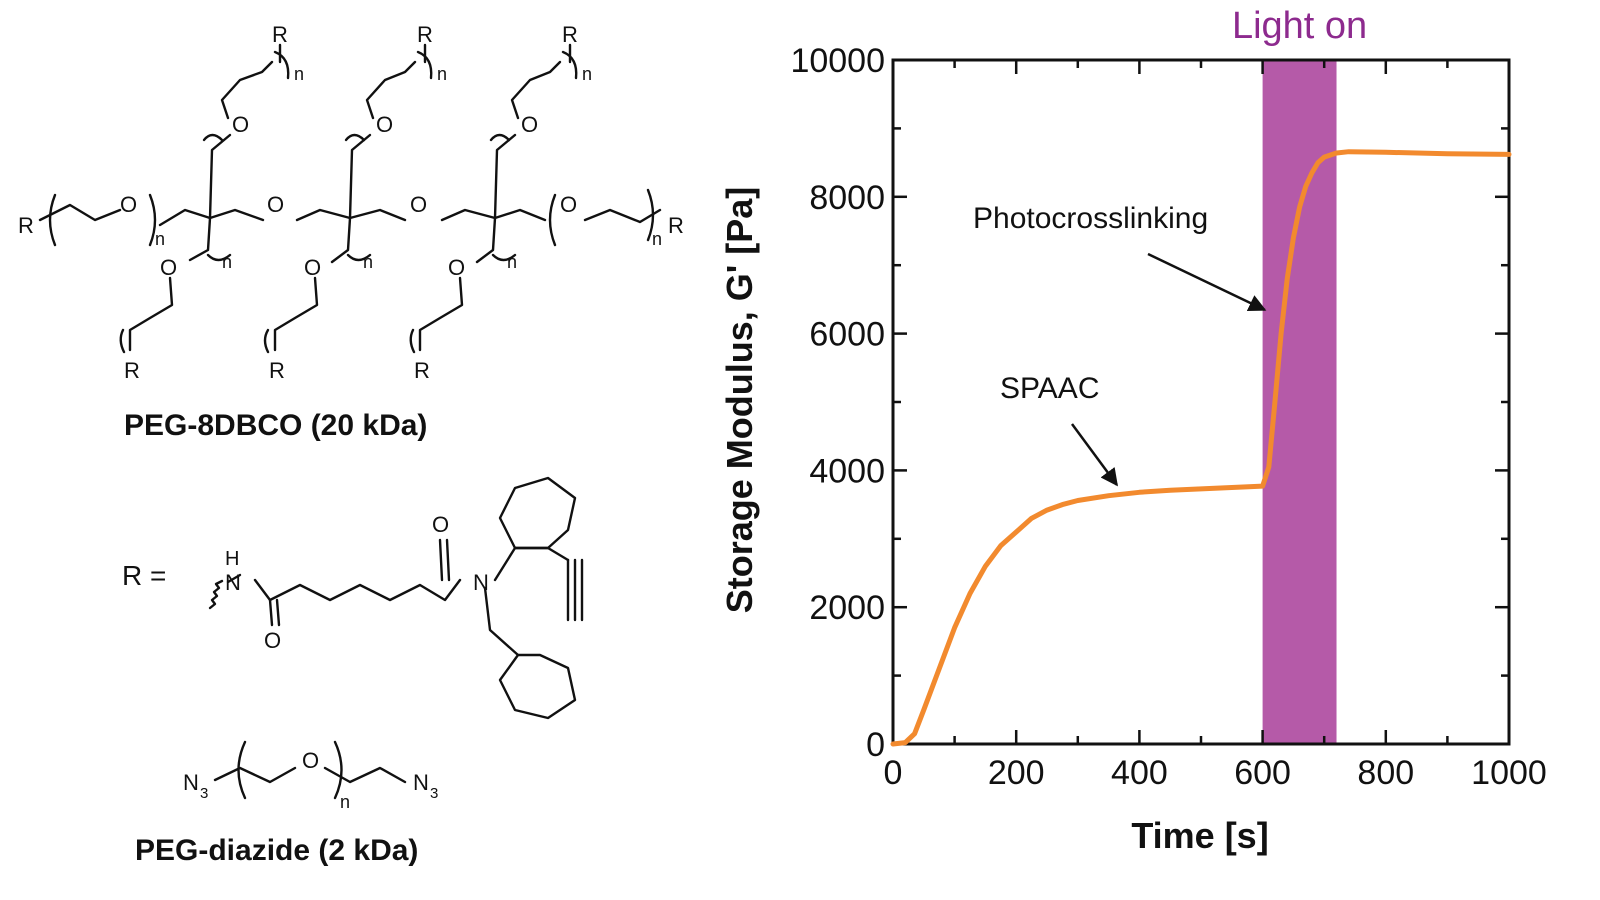  I want to click on y-tick-label: 6000, so click(847, 335).